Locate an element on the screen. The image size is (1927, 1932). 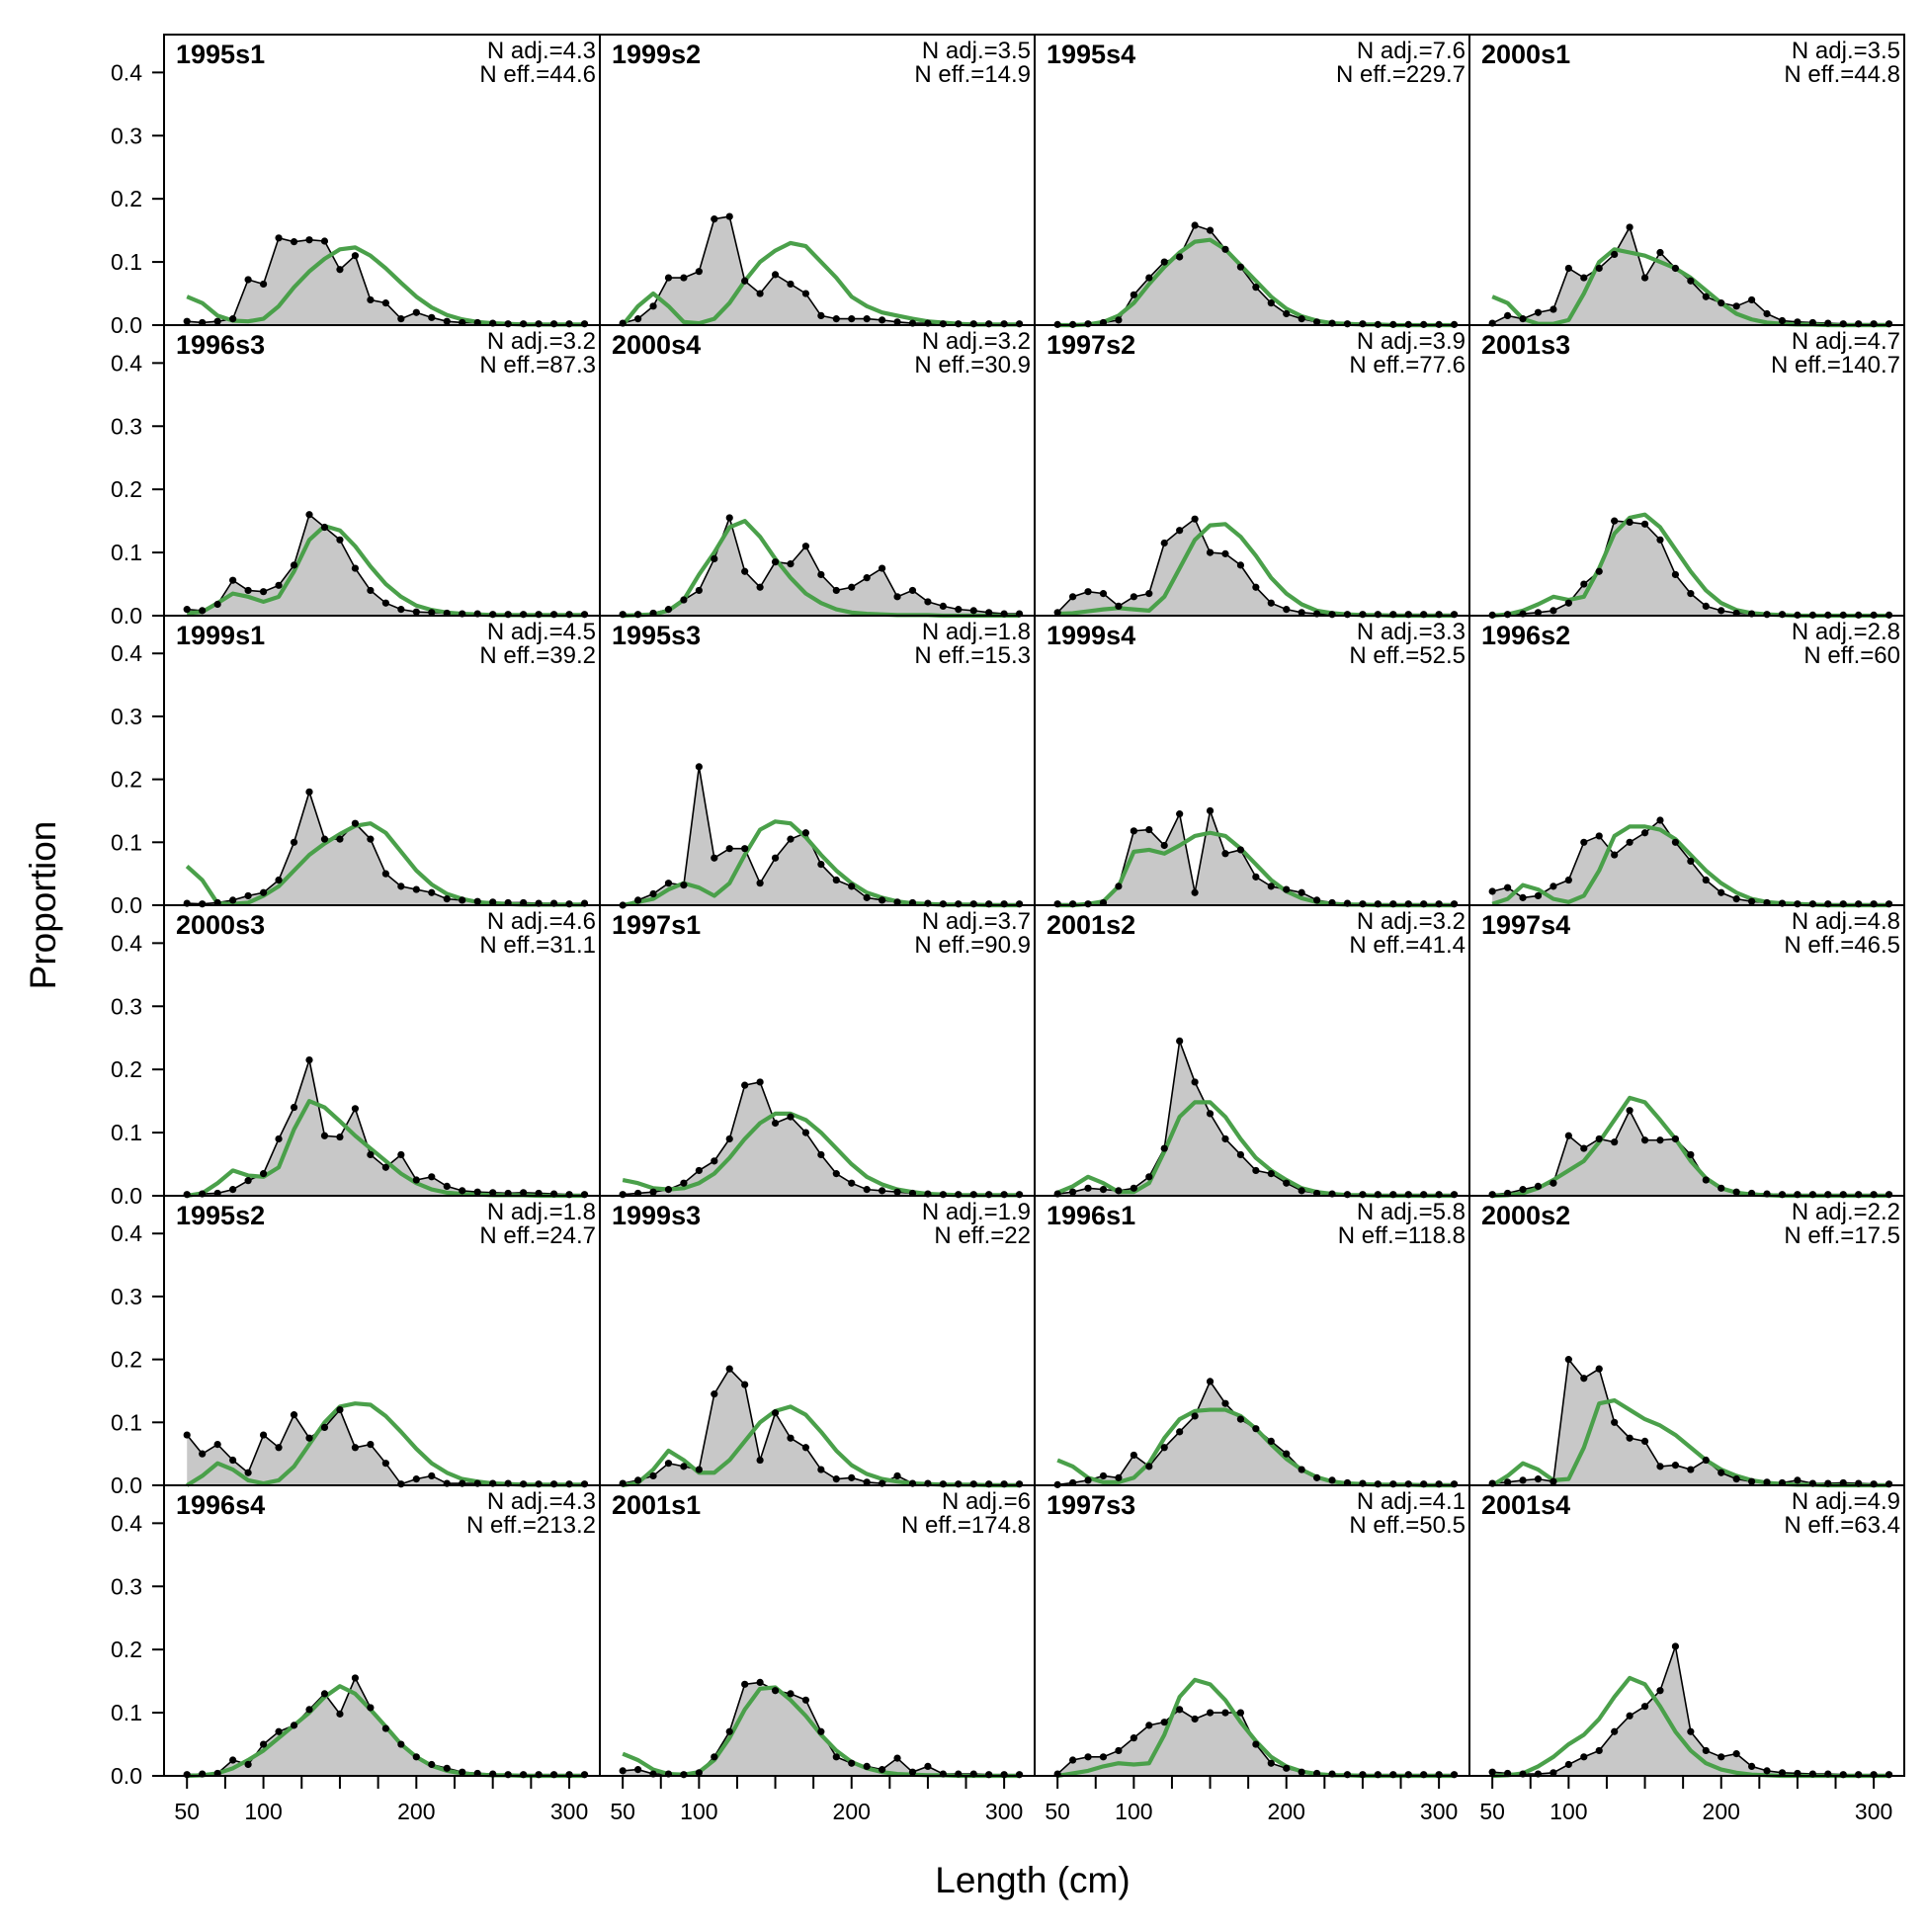
panel-label: 2000s1 is located at coordinates (1525, 54).